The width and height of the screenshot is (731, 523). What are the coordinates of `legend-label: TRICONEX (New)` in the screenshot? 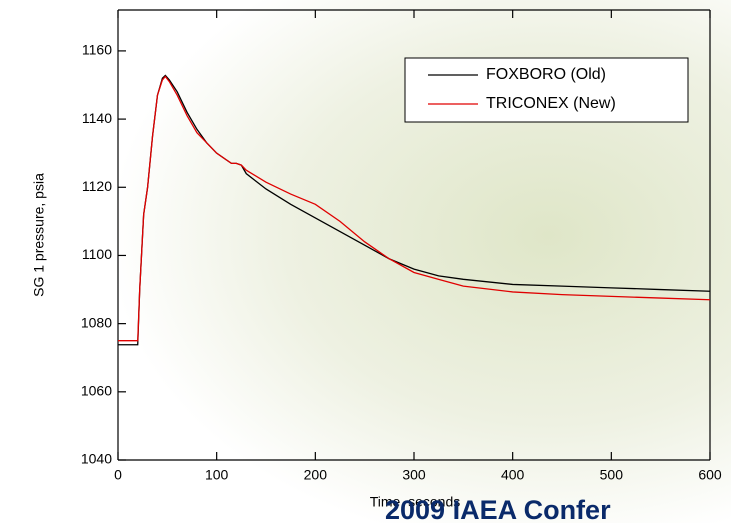 It's located at (551, 103).